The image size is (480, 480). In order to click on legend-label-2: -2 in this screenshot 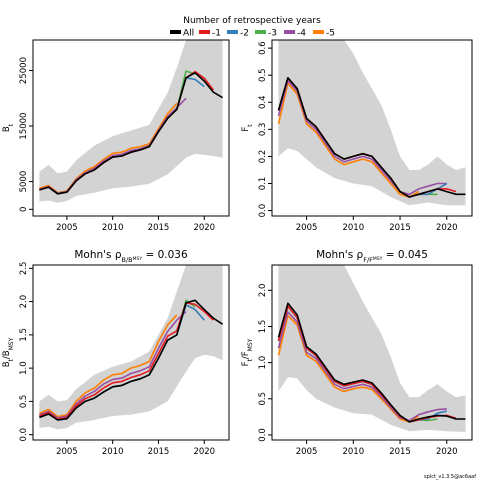, I will do `click(244, 34)`.